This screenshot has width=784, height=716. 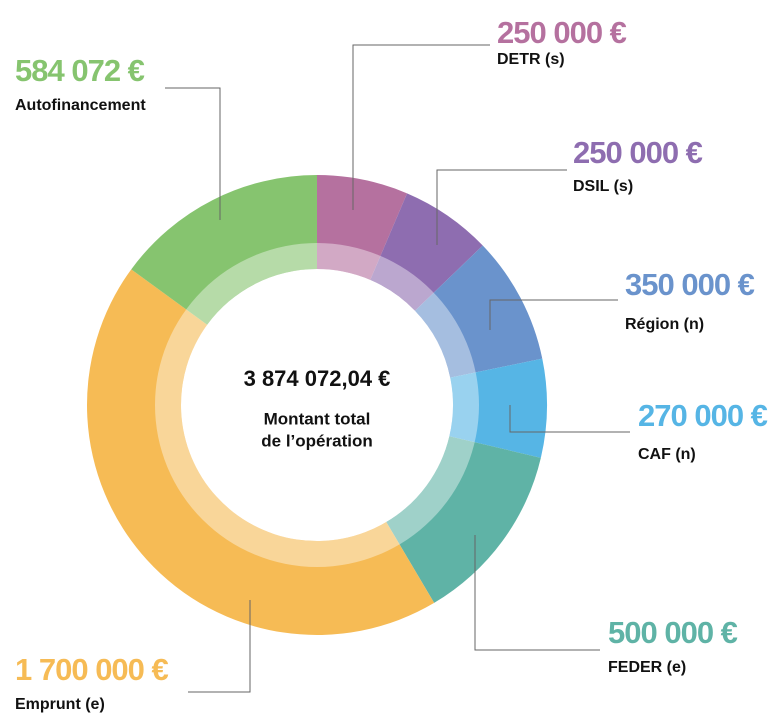 I want to click on category-label: DSIL (s), so click(x=603, y=186).